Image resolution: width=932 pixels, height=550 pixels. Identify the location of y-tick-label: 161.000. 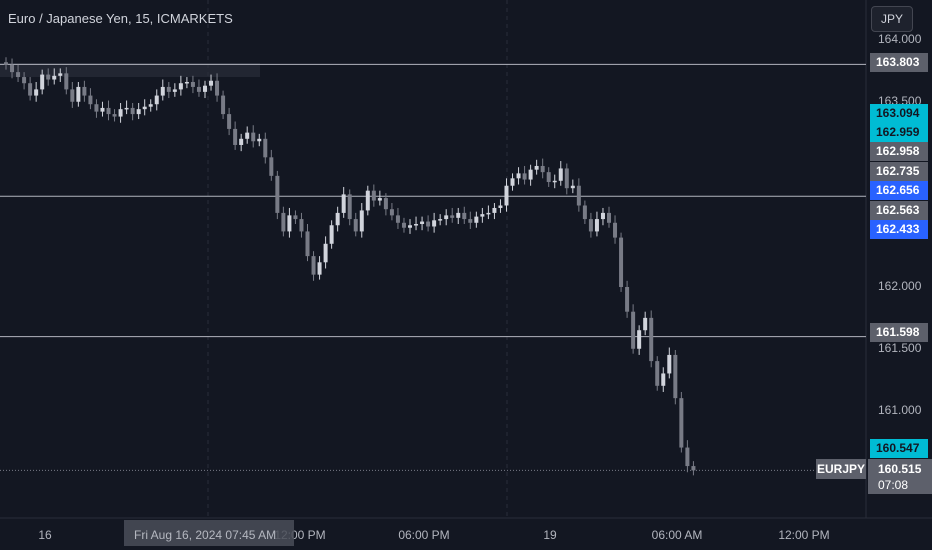
(900, 409).